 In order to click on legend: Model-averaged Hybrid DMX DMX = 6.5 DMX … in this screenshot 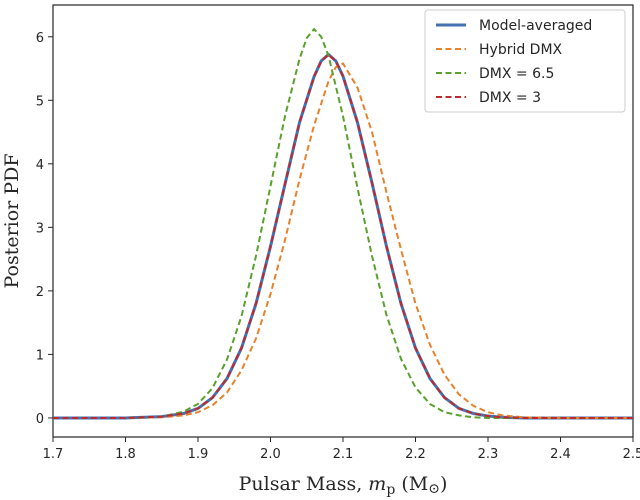, I will do `click(525, 61)`.